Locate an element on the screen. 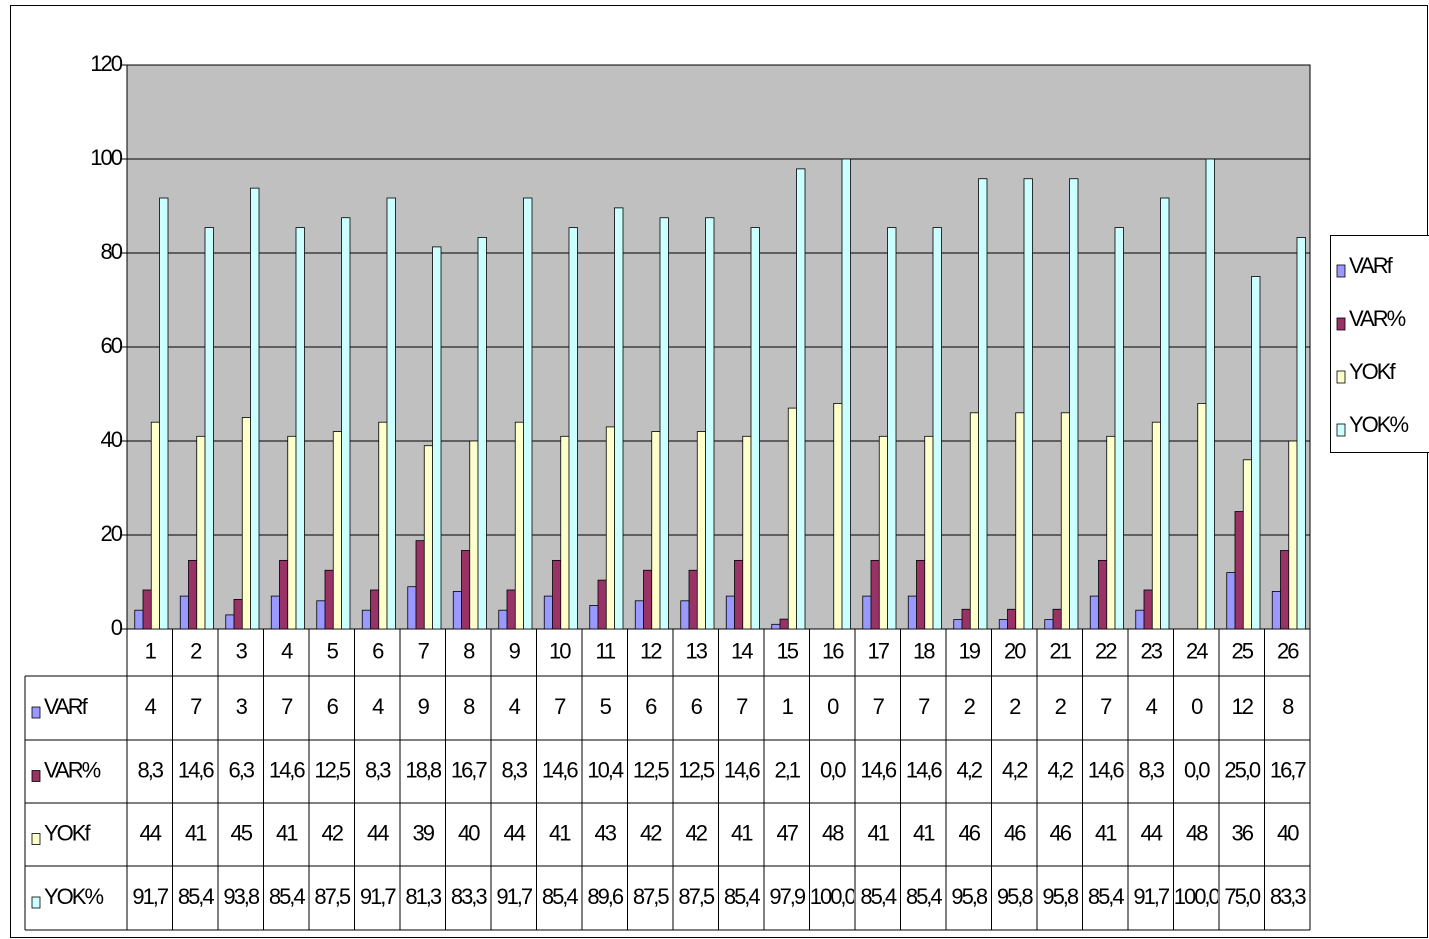 The image size is (1429, 939). table-series-name: YOK% is located at coordinates (73, 896).